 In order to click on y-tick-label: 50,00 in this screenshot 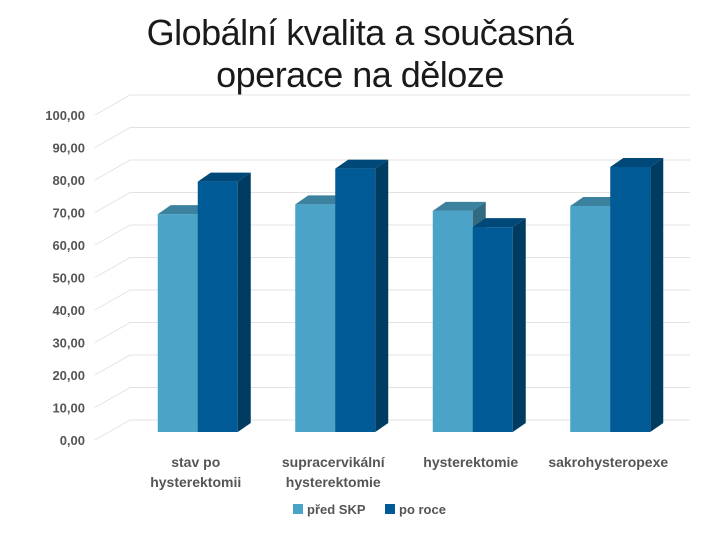, I will do `click(68, 278)`.